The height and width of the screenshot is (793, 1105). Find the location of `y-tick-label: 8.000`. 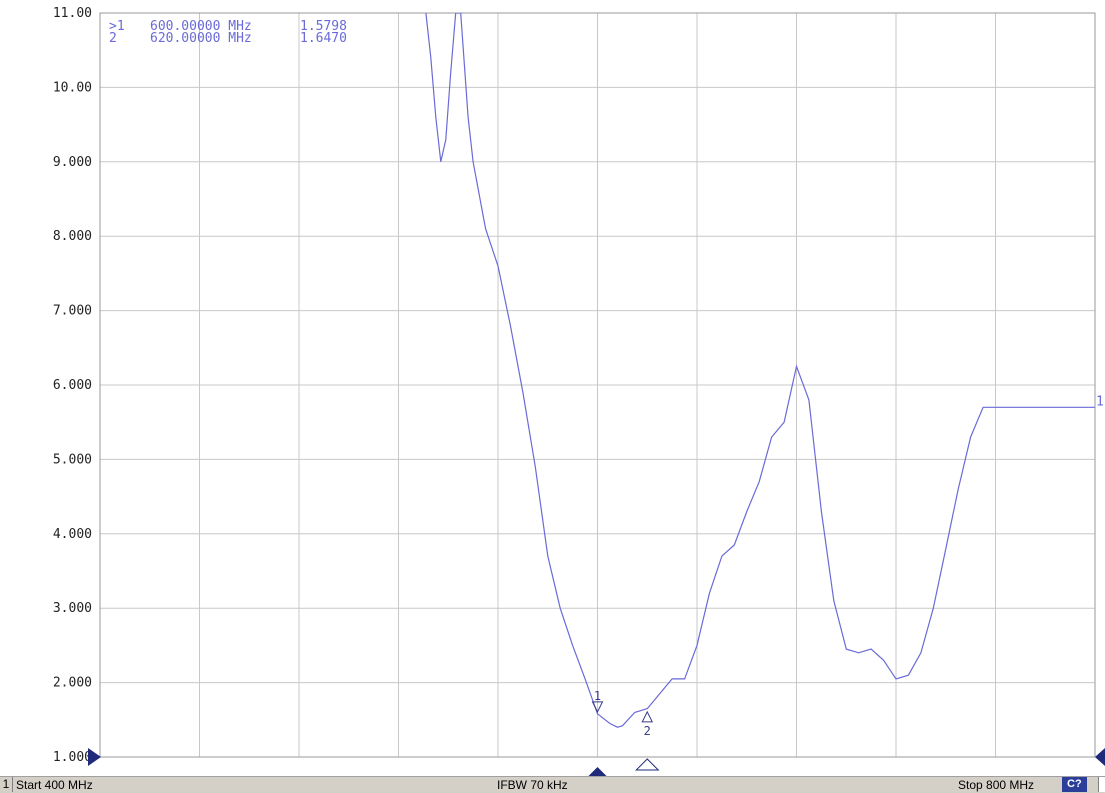

y-tick-label: 8.000 is located at coordinates (72, 236).